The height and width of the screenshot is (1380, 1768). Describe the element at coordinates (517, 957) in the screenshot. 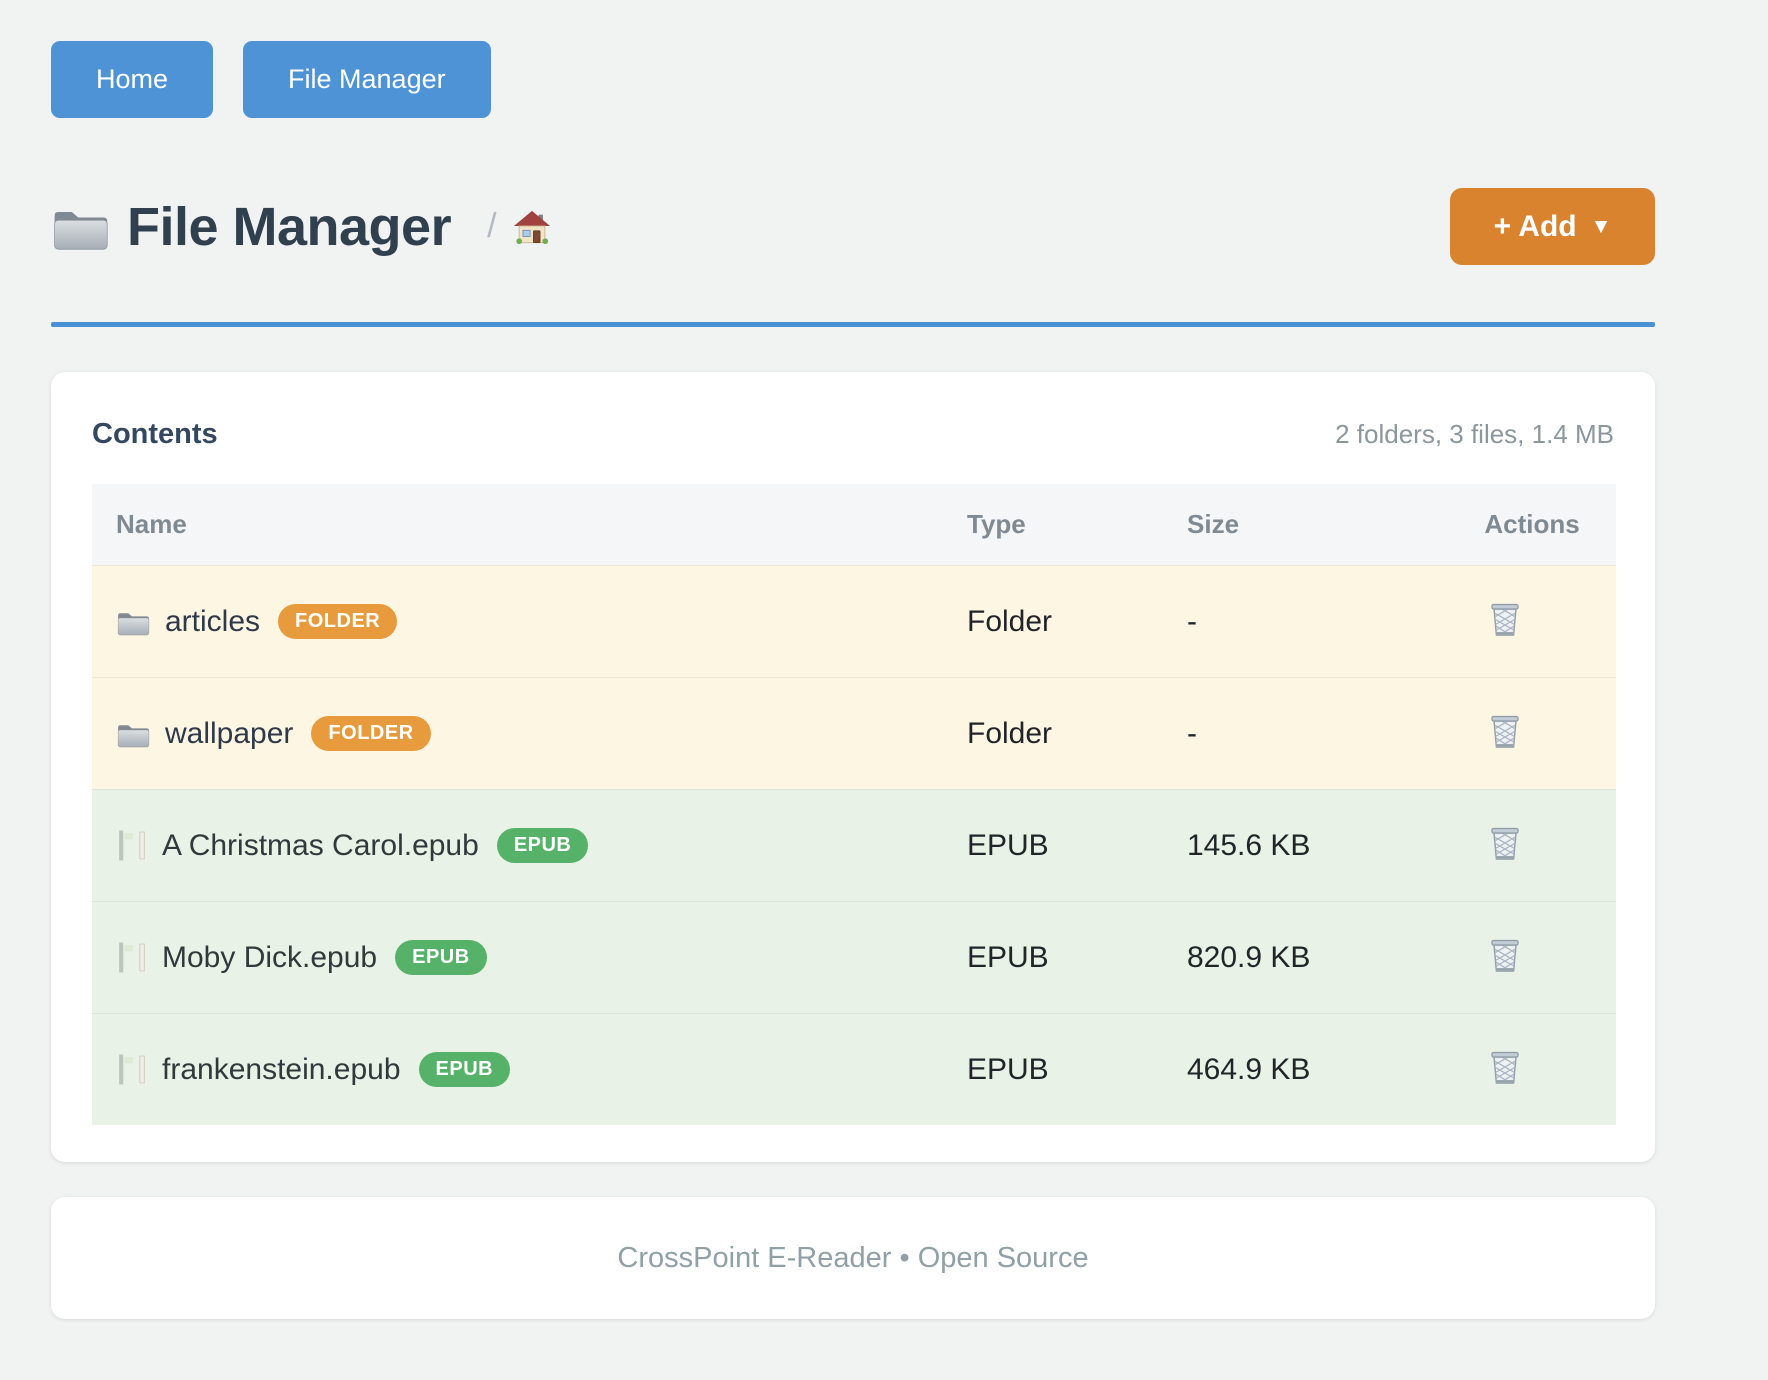

I see `name-cell: Moby Dick.epub EPUB` at that location.